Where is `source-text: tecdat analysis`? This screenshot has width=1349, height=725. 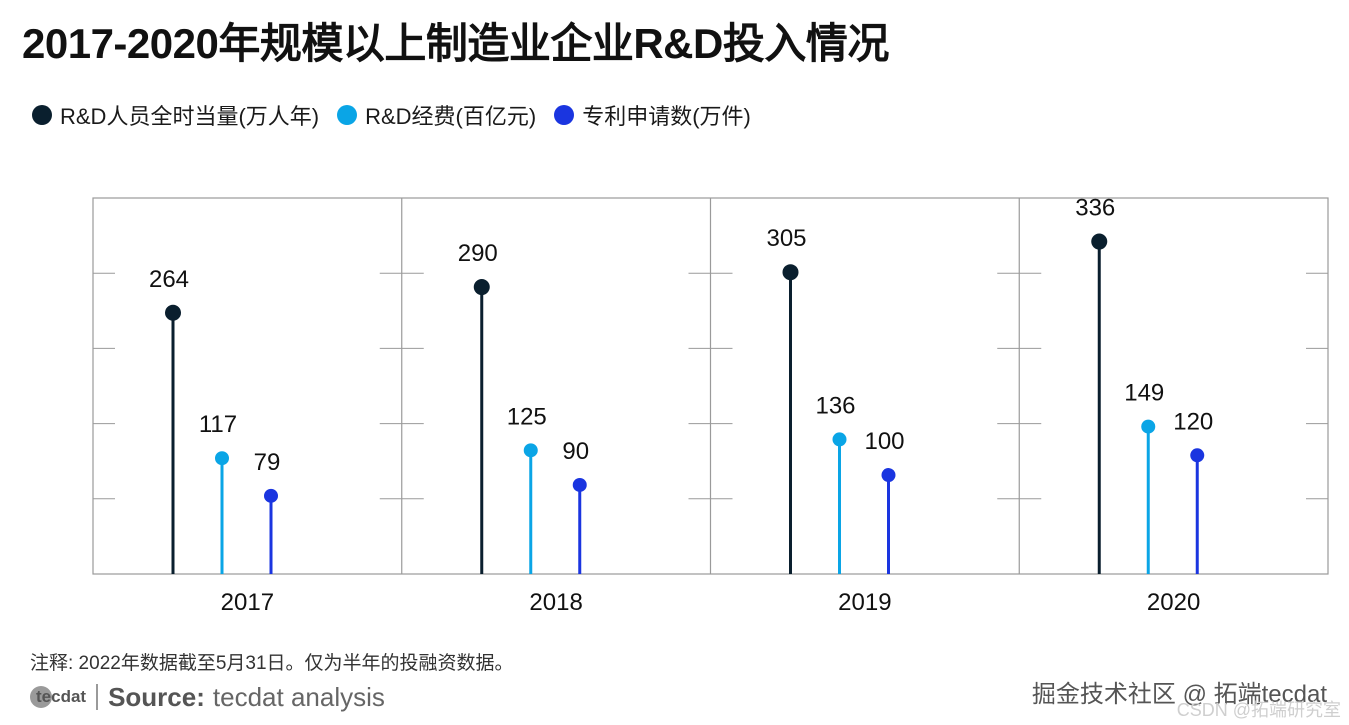 source-text: tecdat analysis is located at coordinates (298, 696).